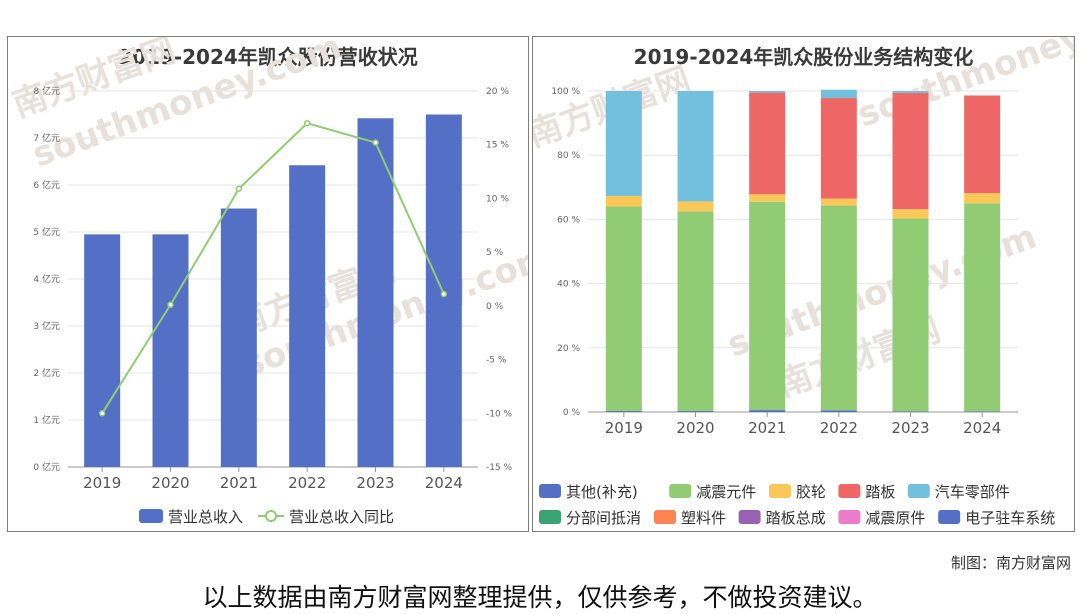 This screenshot has width=1080, height=614. I want to click on legend-label: 减震原件, so click(895, 518).